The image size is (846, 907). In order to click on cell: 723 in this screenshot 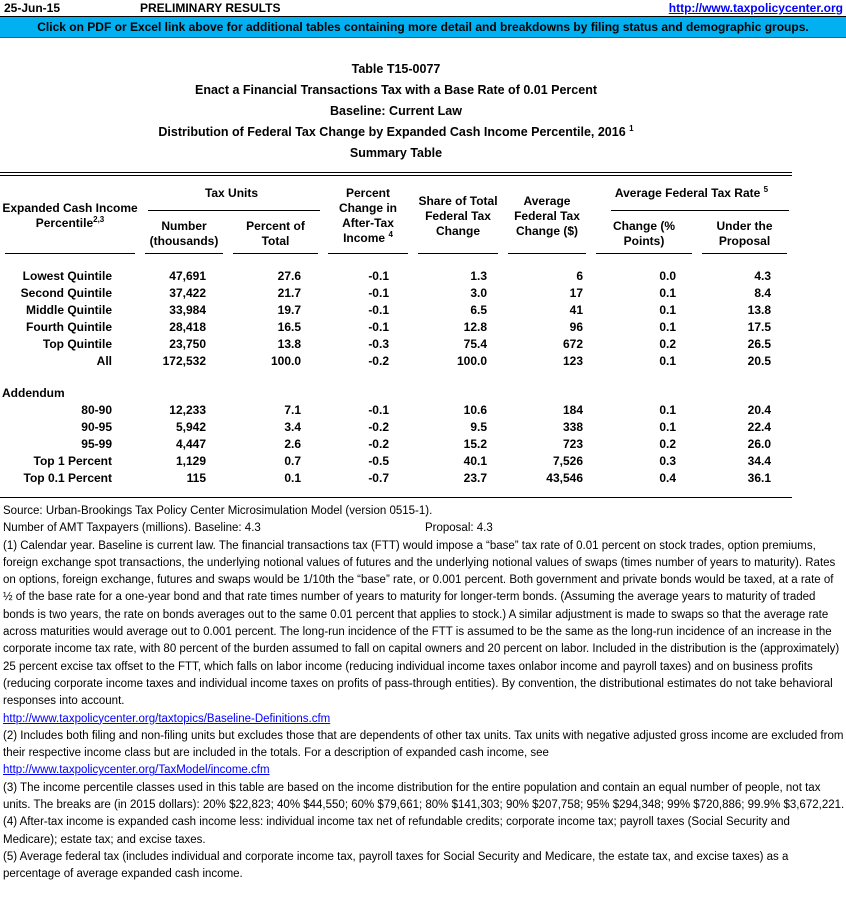, I will do `click(572, 443)`.